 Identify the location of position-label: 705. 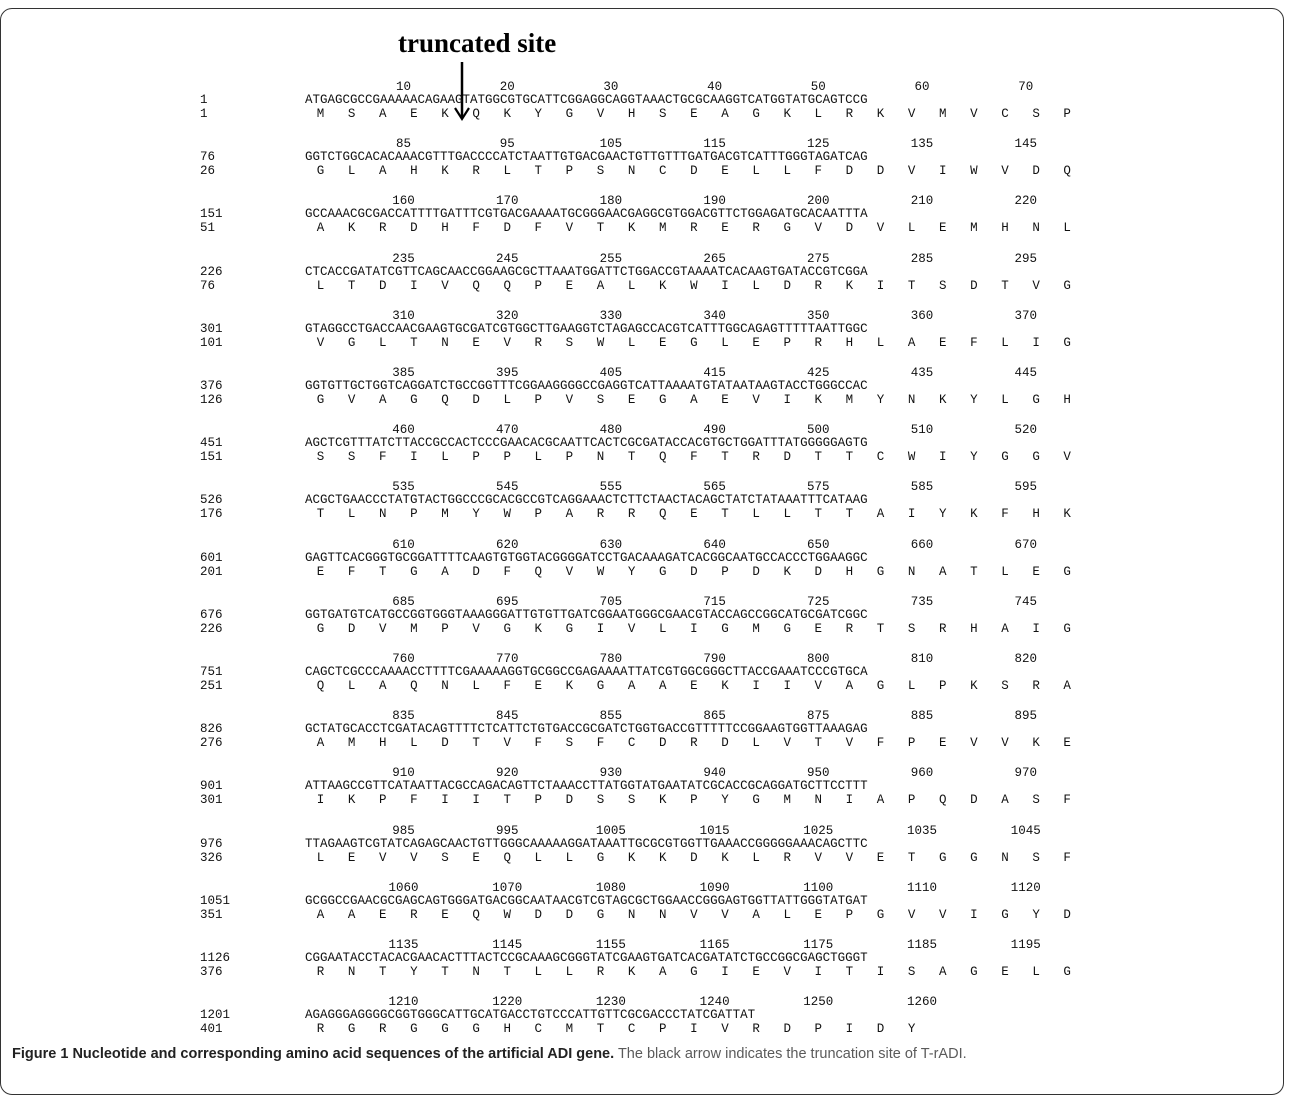
(611, 601).